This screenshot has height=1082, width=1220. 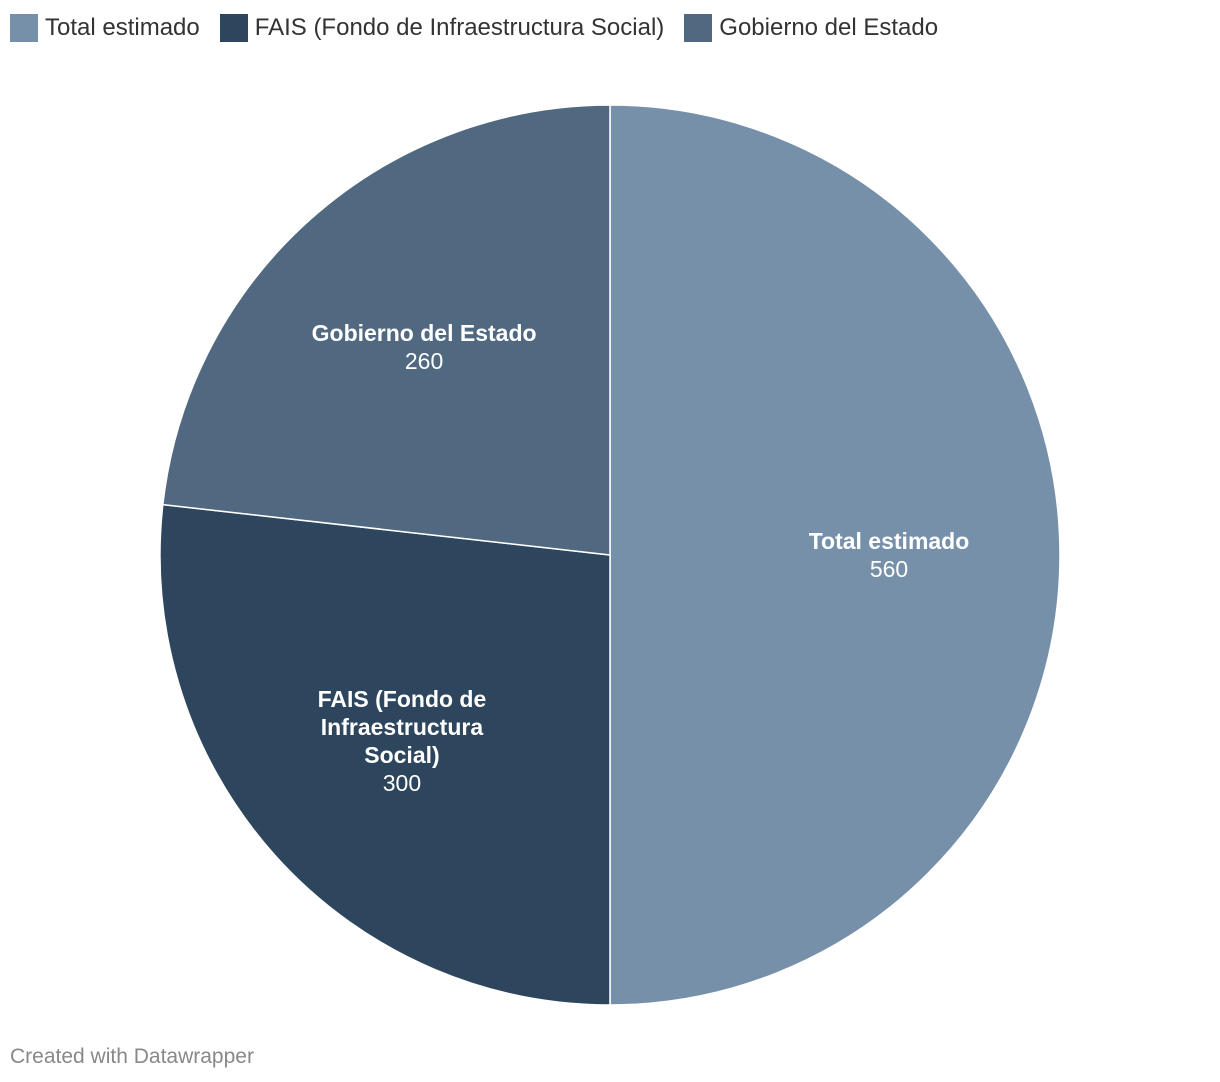 I want to click on legend-item-gobierno-del-estado: Gobierno del Estado, so click(x=811, y=28).